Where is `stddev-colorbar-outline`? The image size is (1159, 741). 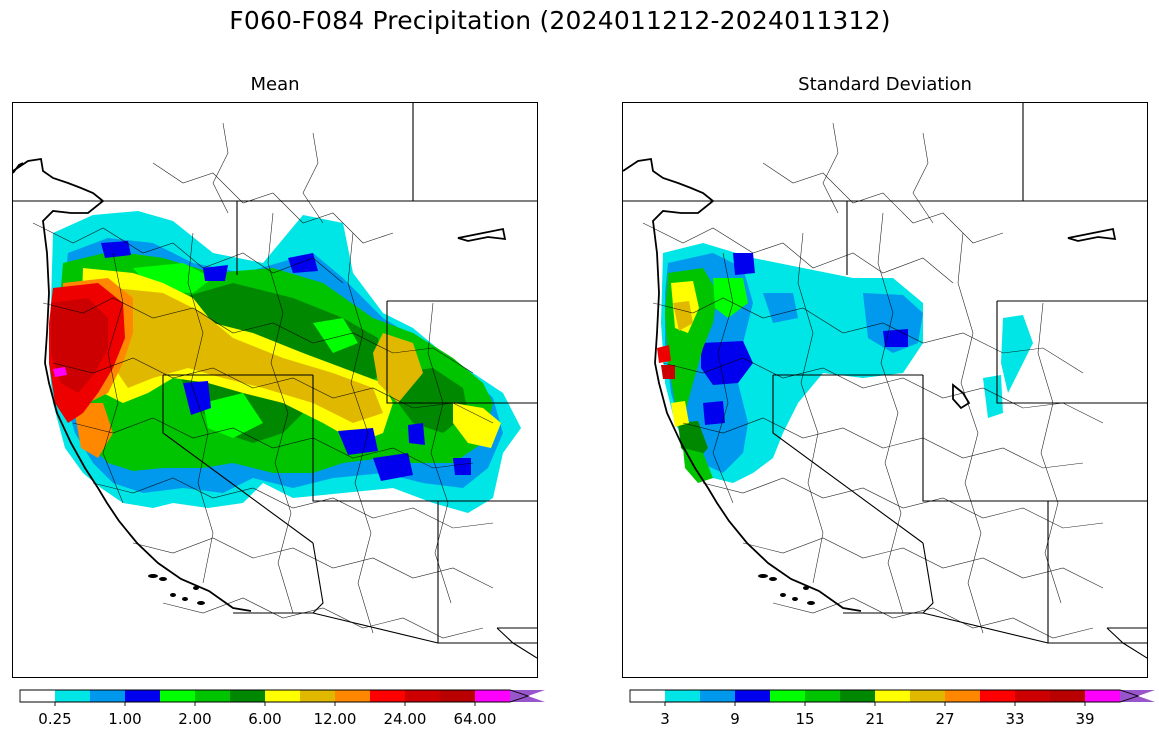
stddev-colorbar-outline is located at coordinates (884, 696).